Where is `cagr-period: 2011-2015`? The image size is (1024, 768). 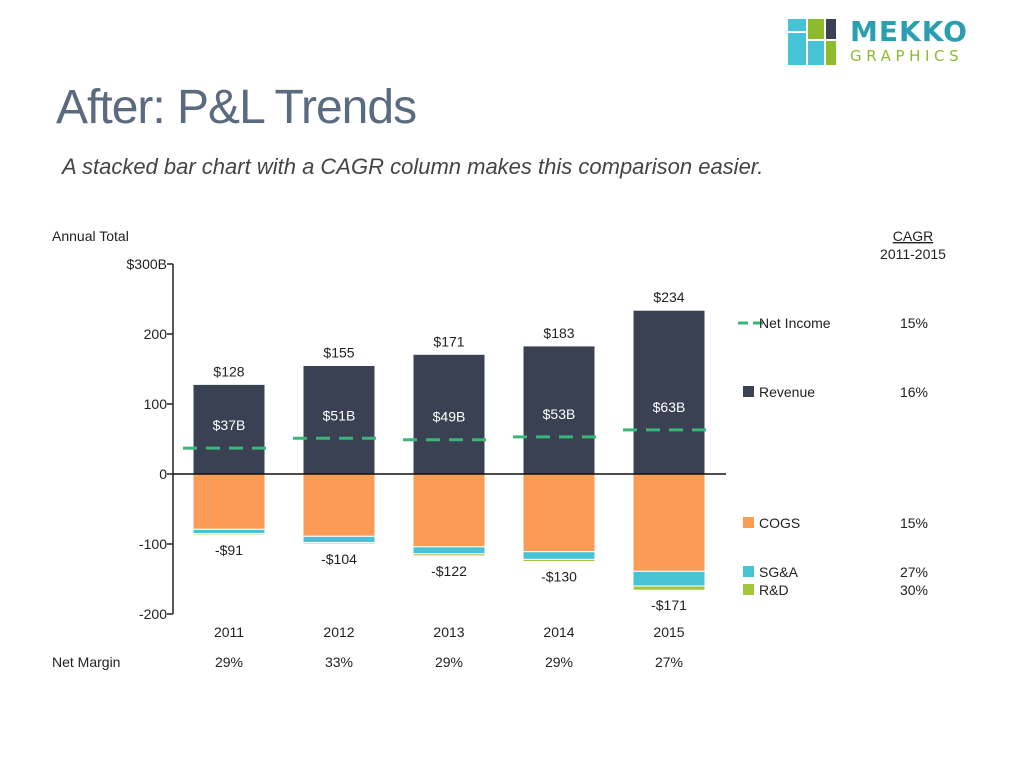 cagr-period: 2011-2015 is located at coordinates (913, 254).